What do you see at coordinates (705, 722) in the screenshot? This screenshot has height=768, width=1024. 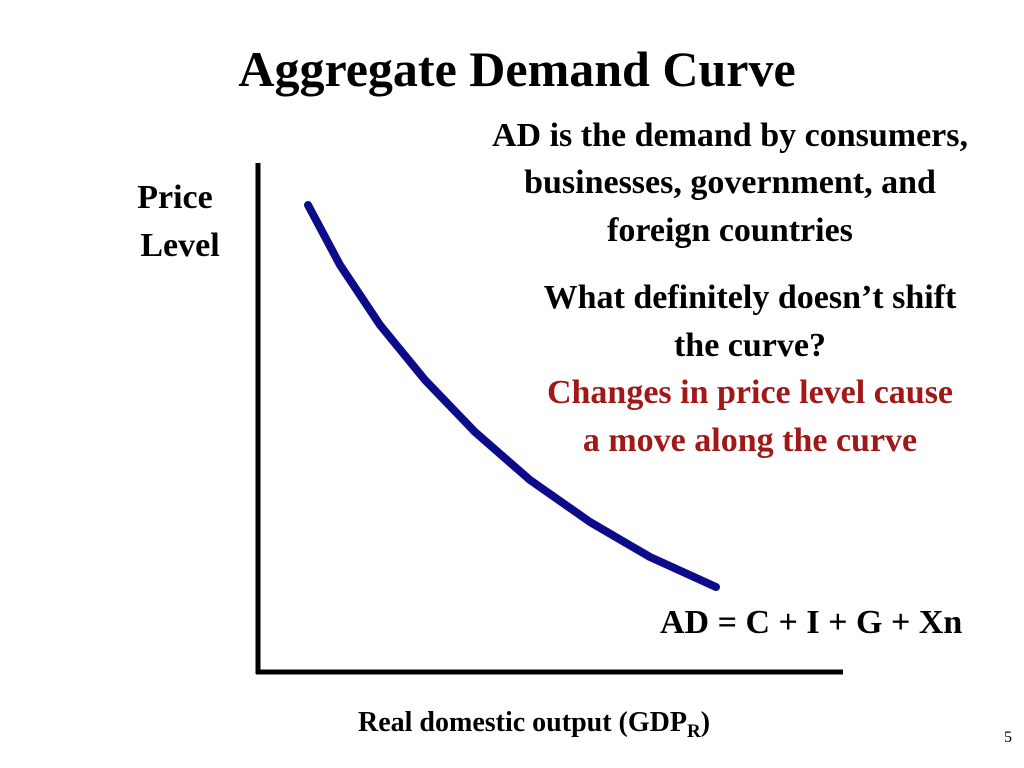 I see `x-label-close: )` at bounding box center [705, 722].